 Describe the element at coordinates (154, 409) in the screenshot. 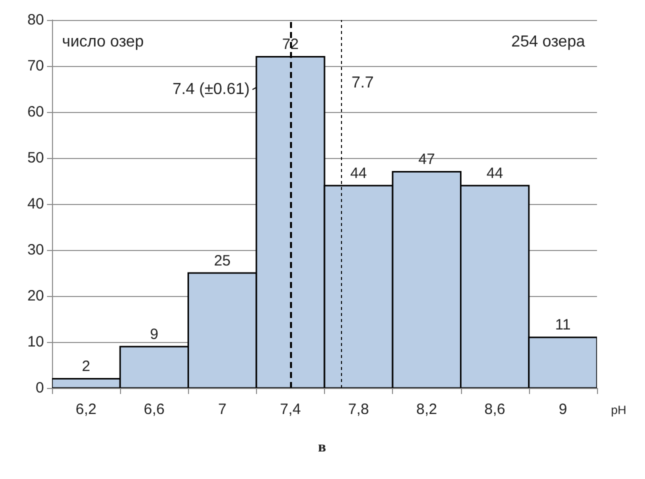

I see `x-tick-label: 6,6` at that location.